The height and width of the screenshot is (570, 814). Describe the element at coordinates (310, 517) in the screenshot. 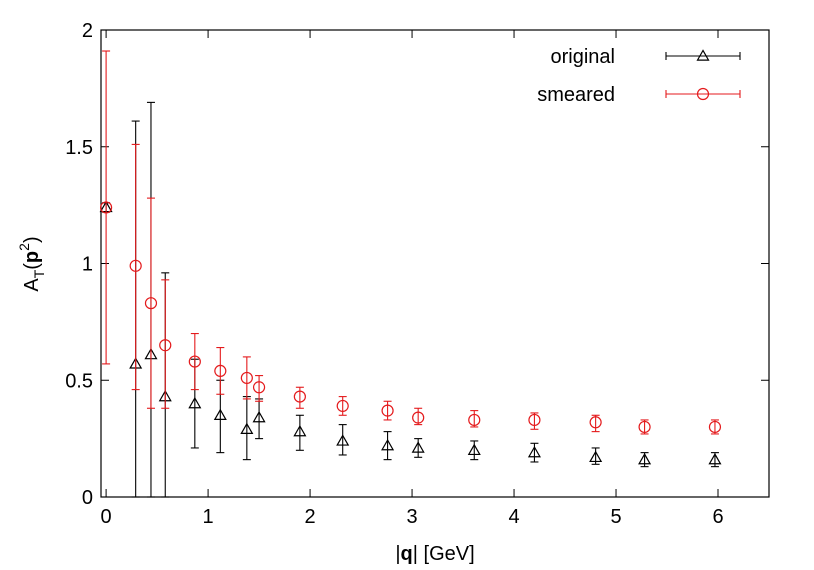

I see `x-tick-label: 2` at that location.